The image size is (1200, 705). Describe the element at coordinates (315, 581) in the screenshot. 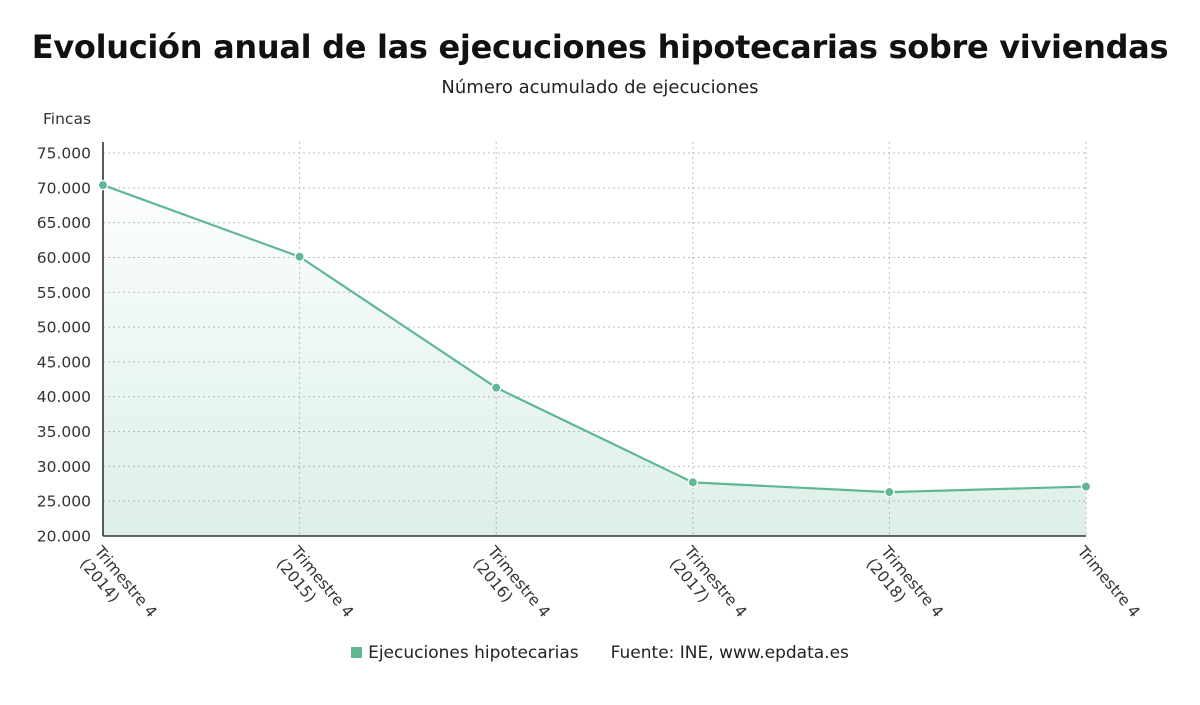

I see `x-tick-label: Trimestre 4(2015)` at that location.